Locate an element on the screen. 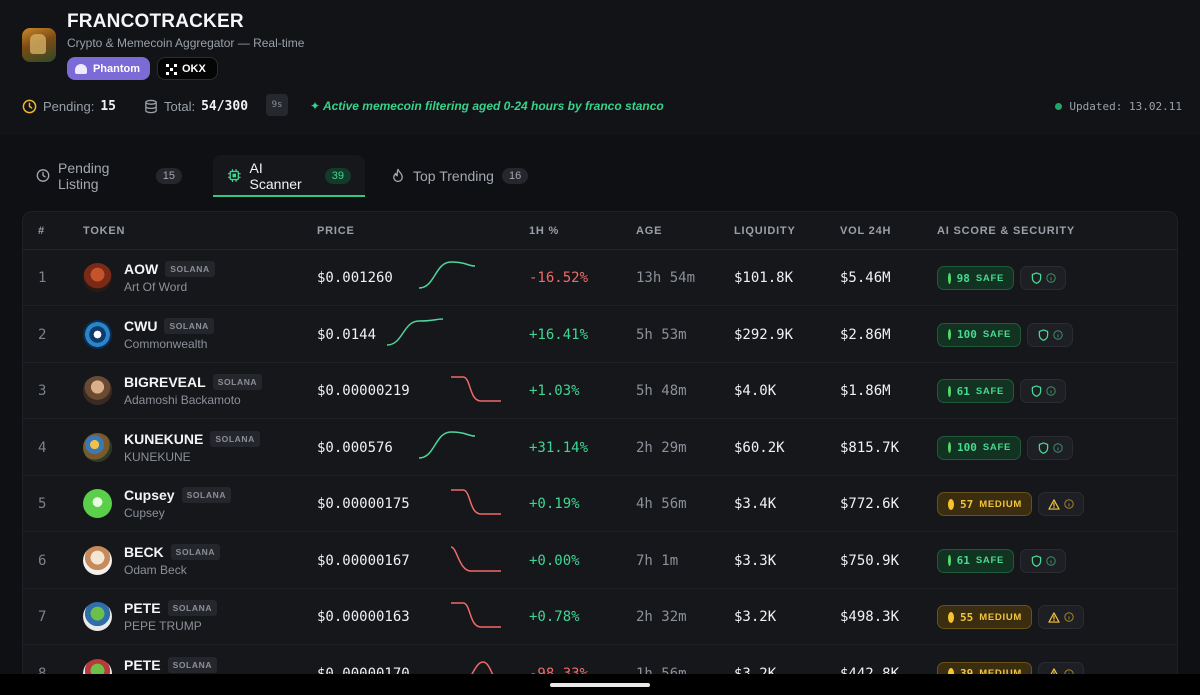 This screenshot has width=1200, height=695. change-1h: +0.00% is located at coordinates (554, 560).